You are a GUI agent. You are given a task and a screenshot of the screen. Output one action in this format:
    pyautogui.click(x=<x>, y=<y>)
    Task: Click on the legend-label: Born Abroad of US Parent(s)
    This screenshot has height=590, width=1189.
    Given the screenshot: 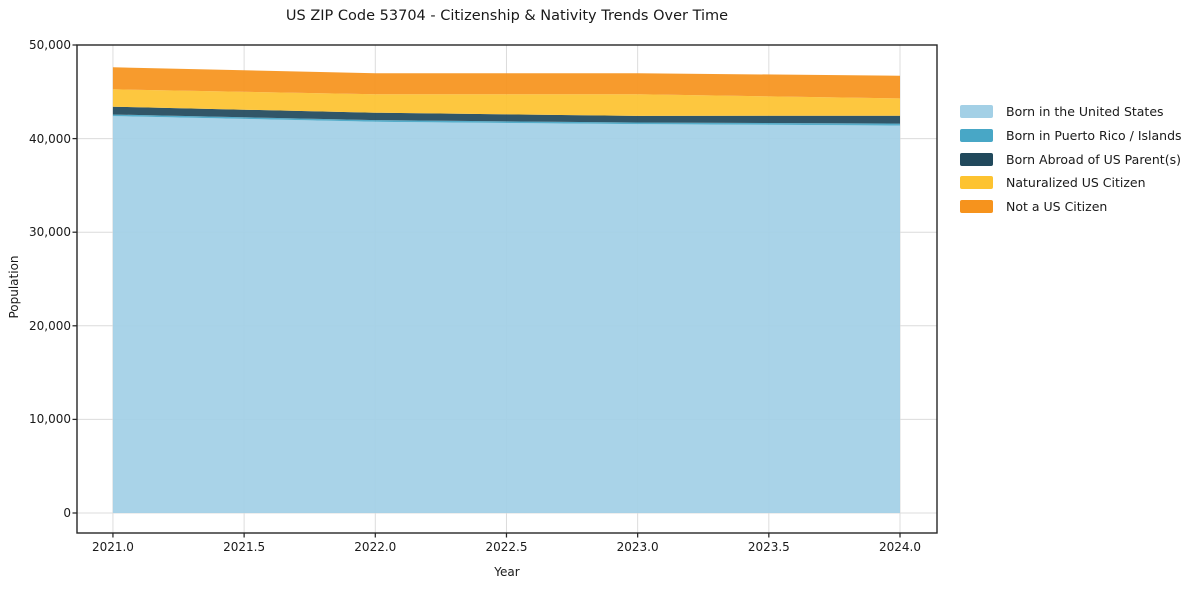 What is the action you would take?
    pyautogui.click(x=1093, y=159)
    